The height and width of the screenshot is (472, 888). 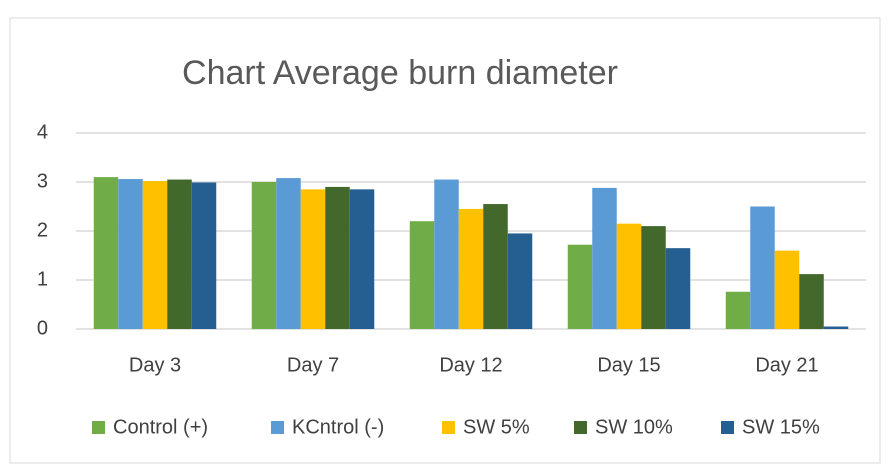 What do you see at coordinates (628, 365) in the screenshot?
I see `x-tick-label: Day 15` at bounding box center [628, 365].